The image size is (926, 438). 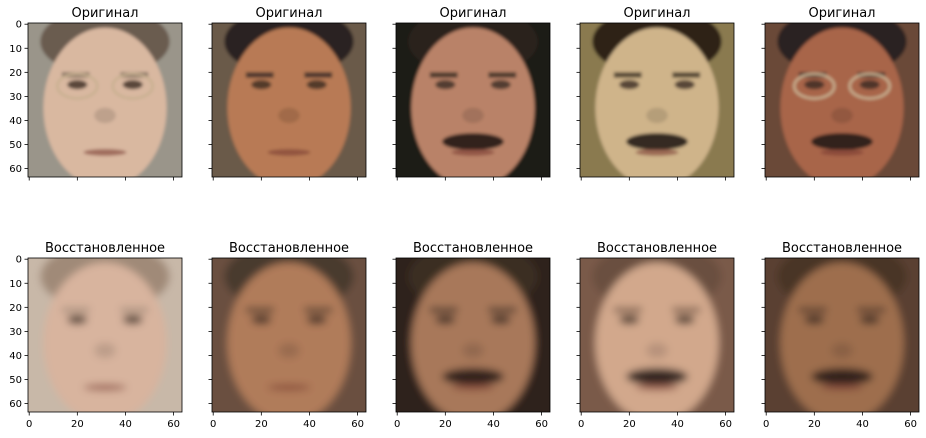 I want to click on panel-original-5: Оригинал, so click(x=840, y=93).